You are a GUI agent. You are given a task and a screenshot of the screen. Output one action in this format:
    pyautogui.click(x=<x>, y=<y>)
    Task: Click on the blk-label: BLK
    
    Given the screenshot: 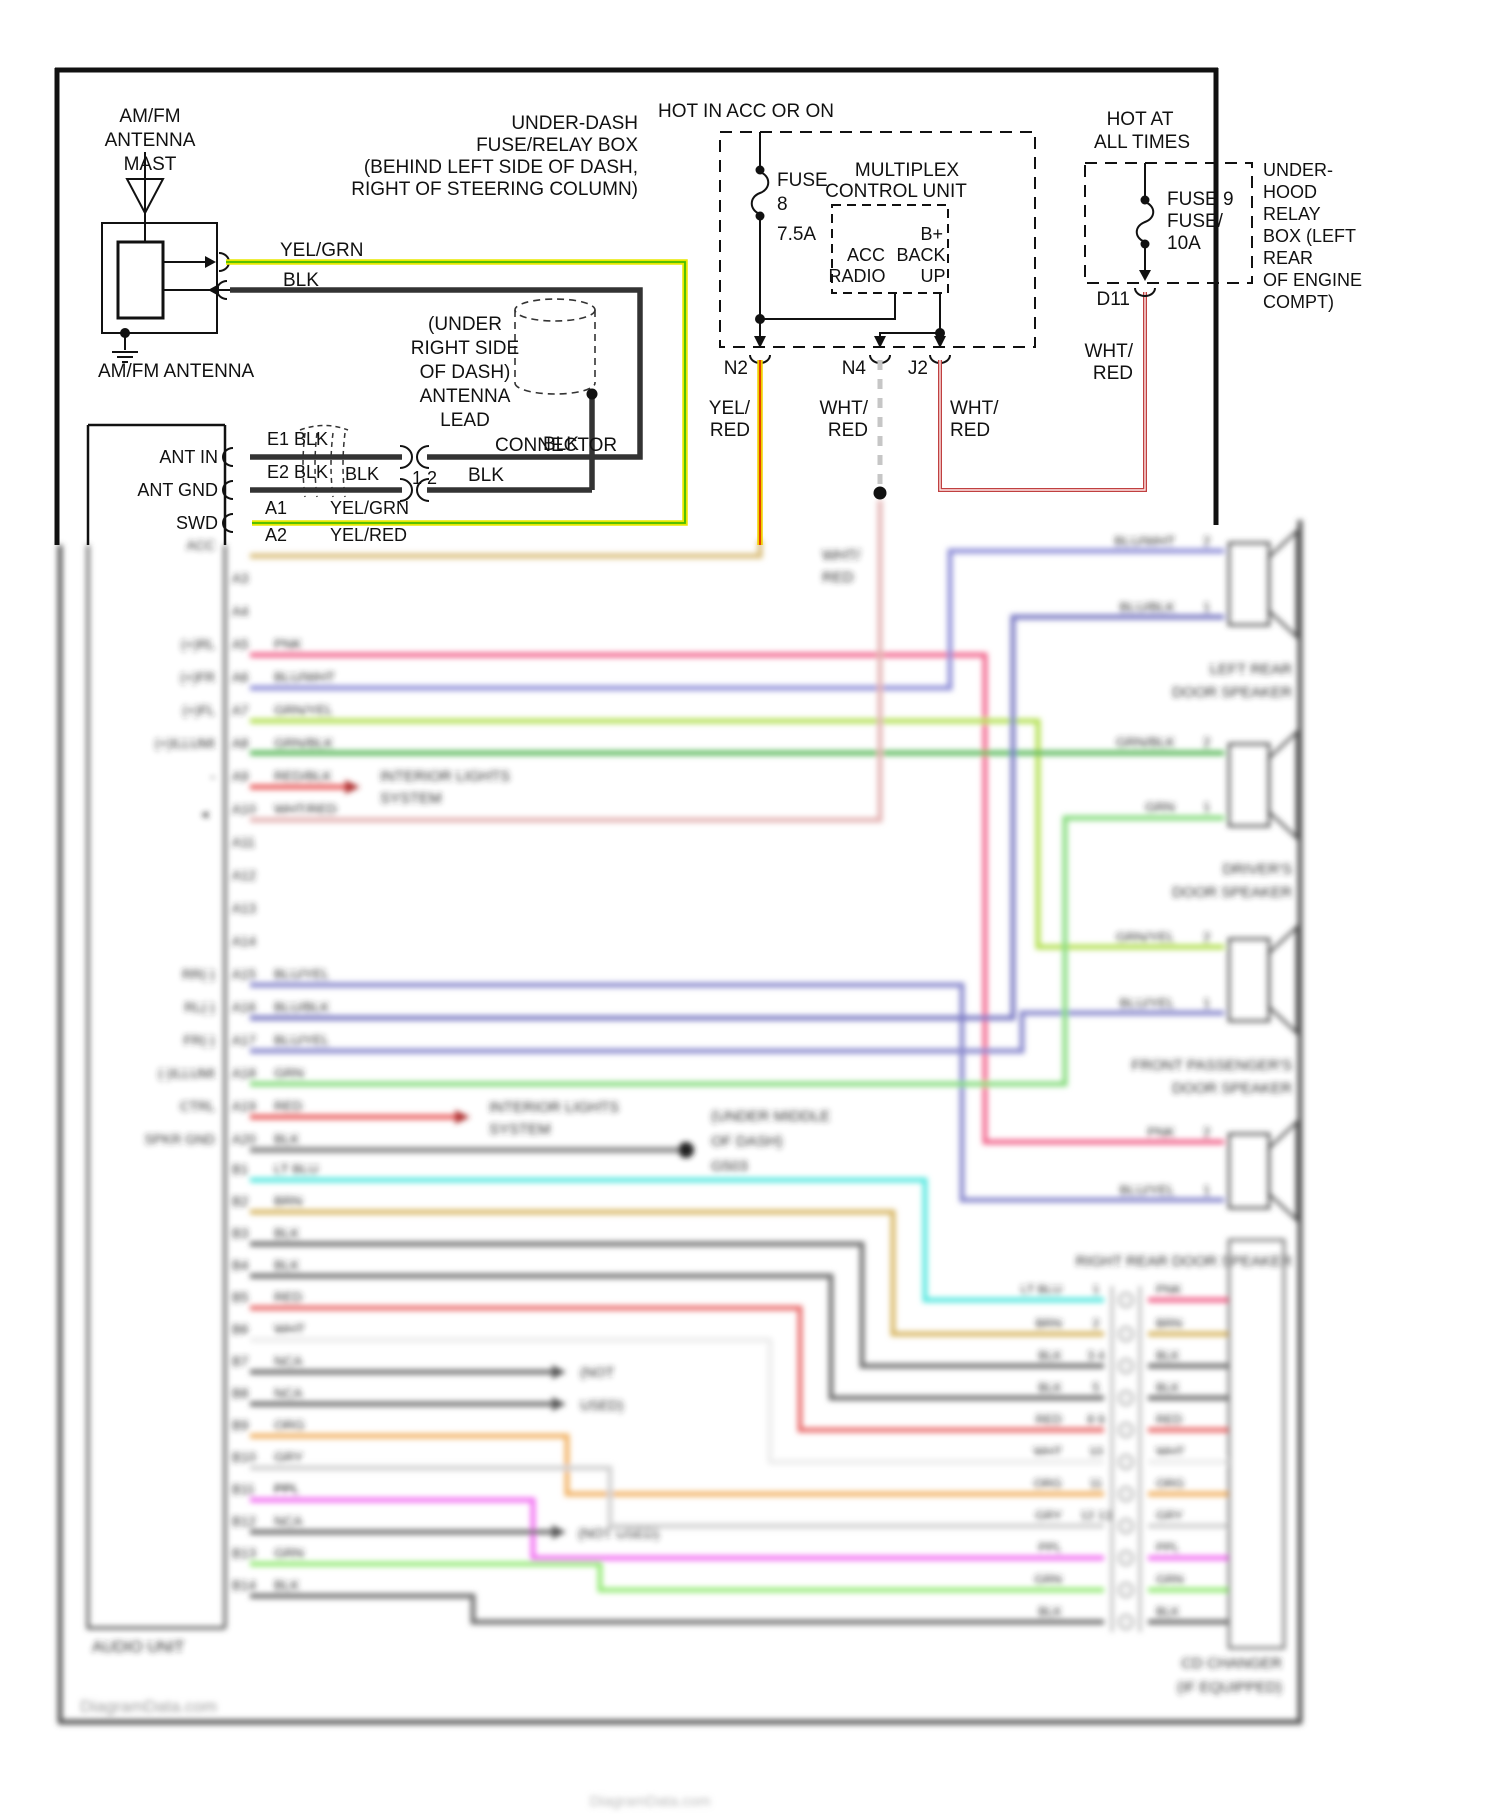 What is the action you would take?
    pyautogui.click(x=301, y=280)
    